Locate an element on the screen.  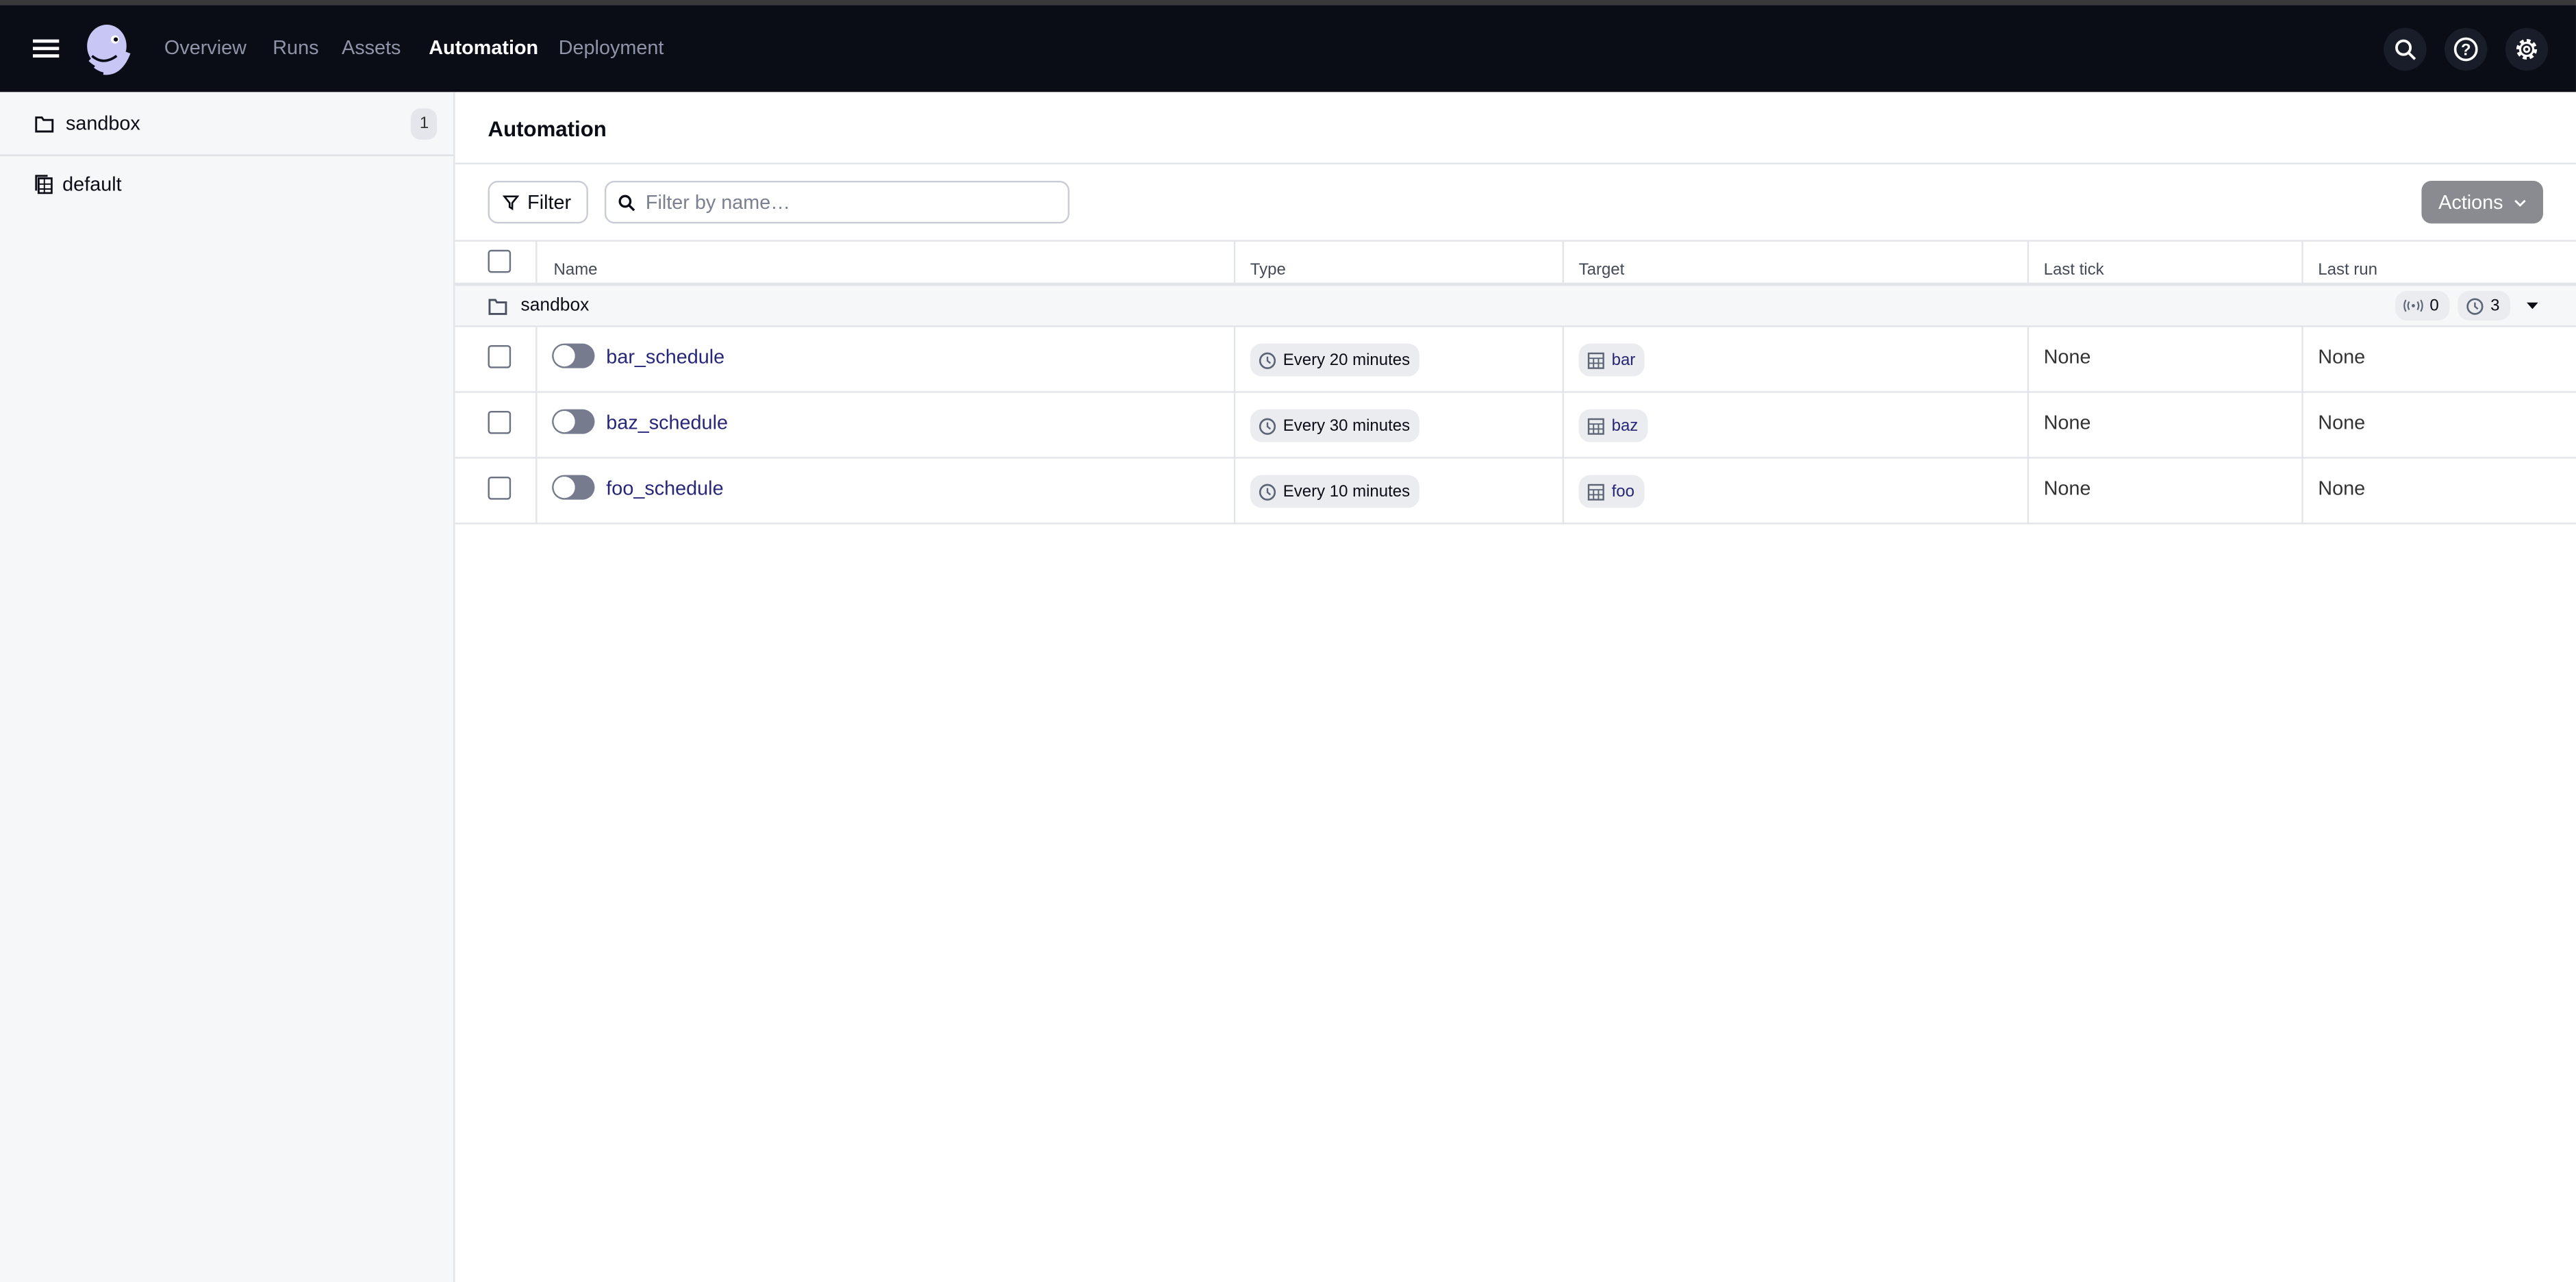
nav-automation: Automation is located at coordinates (484, 48).